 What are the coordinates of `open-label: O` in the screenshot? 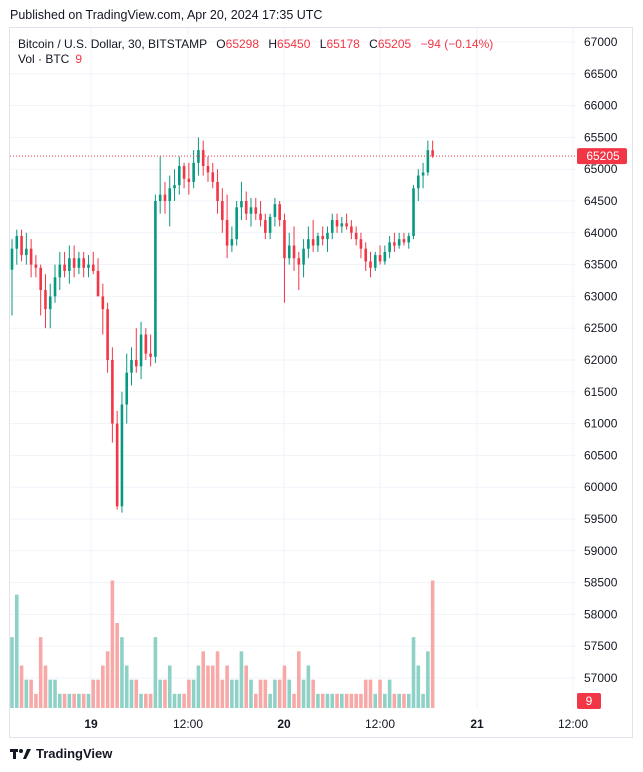 It's located at (221, 44).